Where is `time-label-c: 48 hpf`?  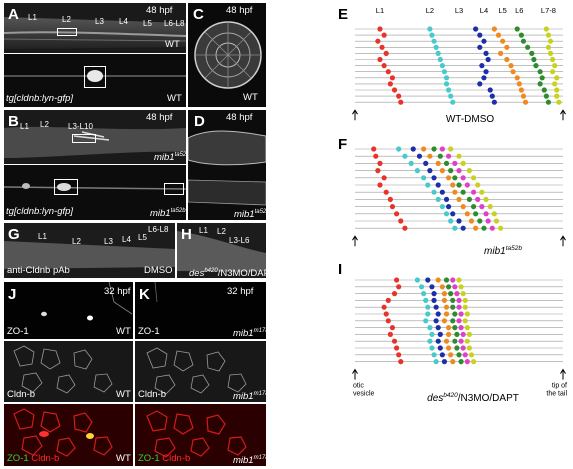
time-label-c: 48 hpf is located at coordinates (239, 10).